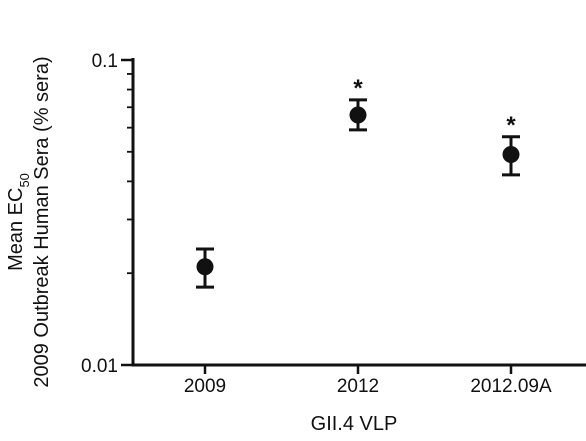 This screenshot has width=586, height=441. What do you see at coordinates (16, 229) in the screenshot?
I see `y-axis-title-prefix: Mean EC` at bounding box center [16, 229].